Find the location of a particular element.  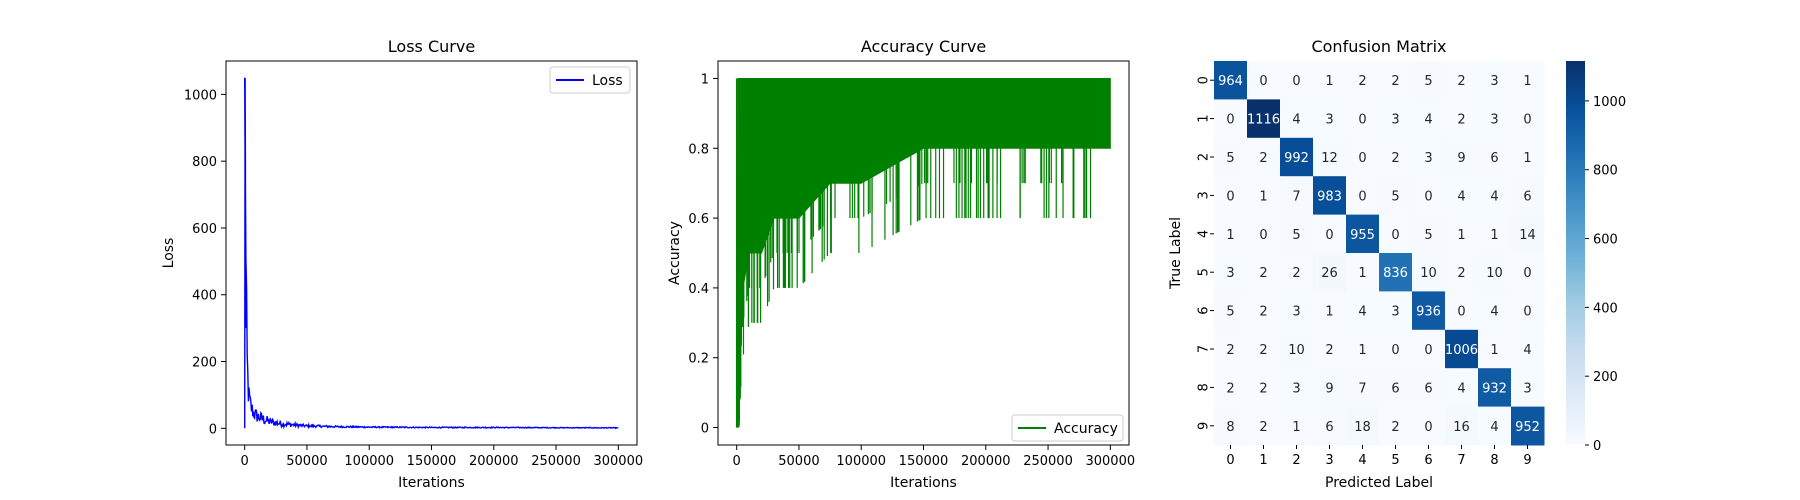

accuracy-legend-label: Accuracy is located at coordinates (1086, 429).